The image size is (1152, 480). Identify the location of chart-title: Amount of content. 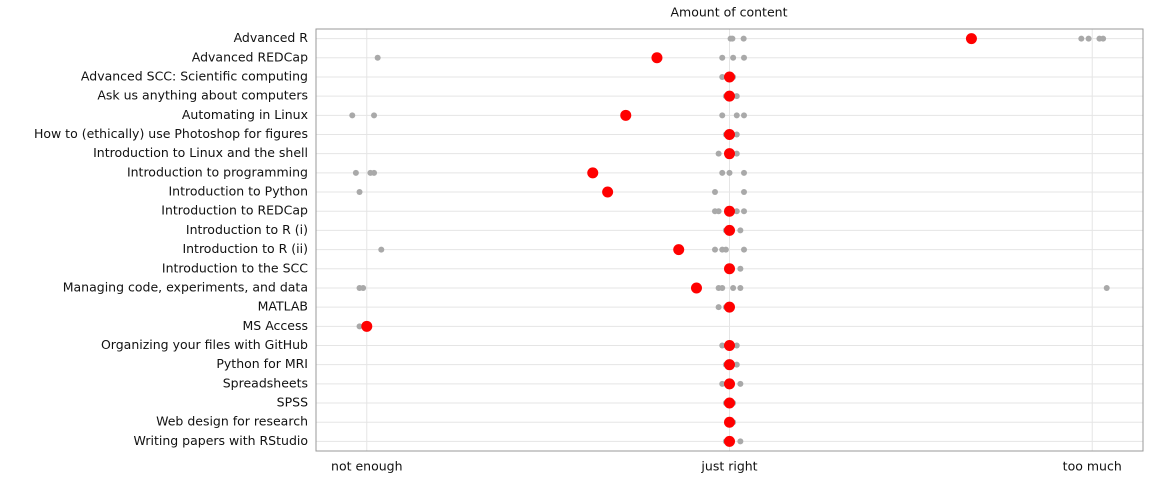
(729, 12).